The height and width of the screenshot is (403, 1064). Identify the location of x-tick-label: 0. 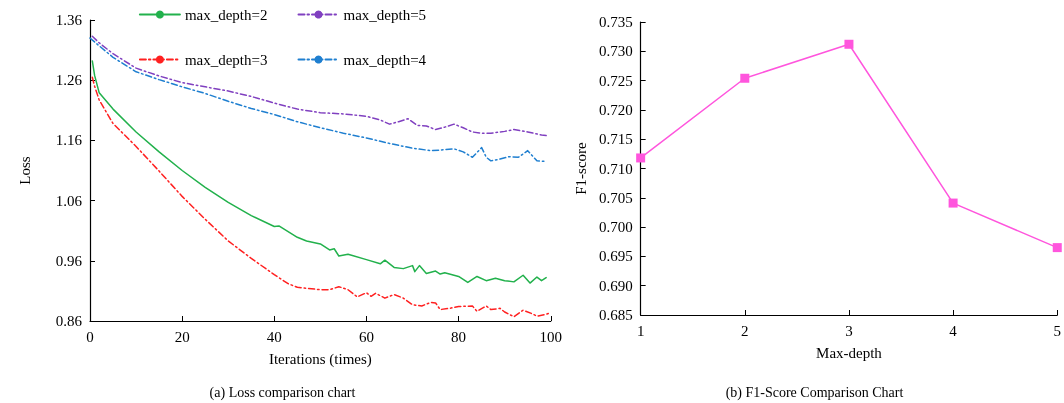
(90, 336).